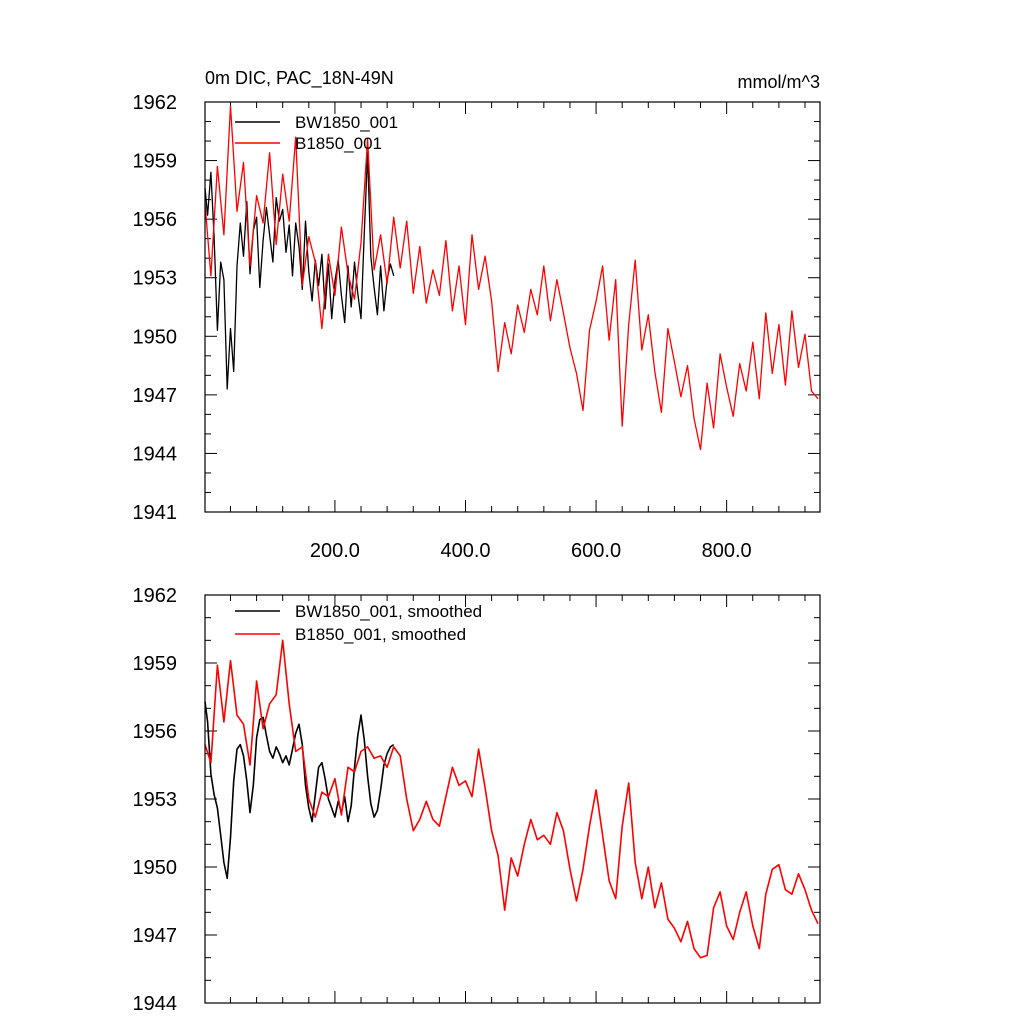 The image size is (1024, 1024). I want to click on x-tick-label: 200.0, so click(335, 551).